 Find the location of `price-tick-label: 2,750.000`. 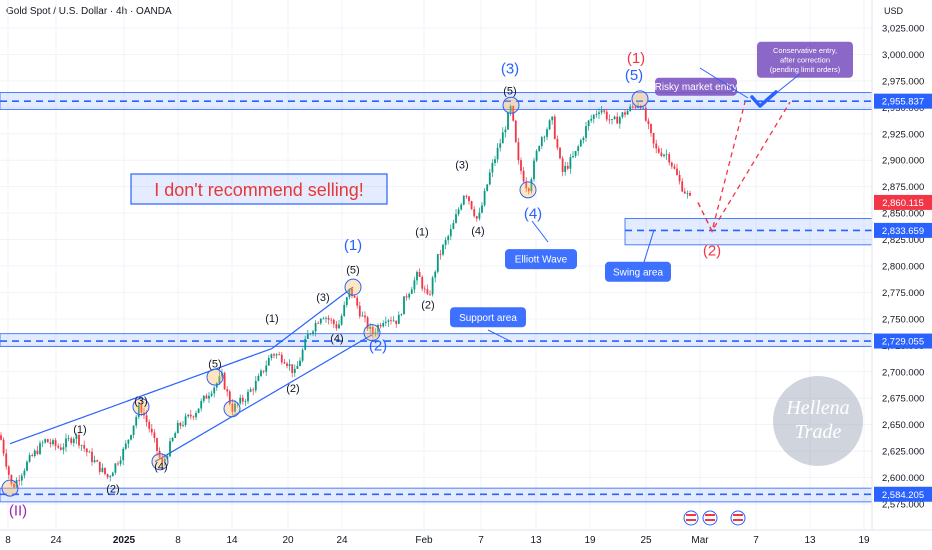

price-tick-label: 2,750.000 is located at coordinates (903, 319).